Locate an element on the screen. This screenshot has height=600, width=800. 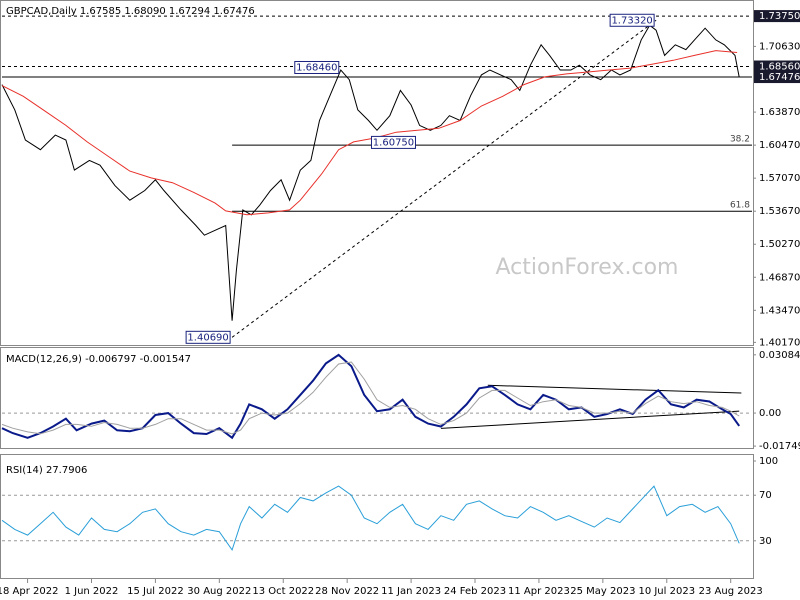
x-tick-label: 1 Jun 2022 is located at coordinates (92, 591).